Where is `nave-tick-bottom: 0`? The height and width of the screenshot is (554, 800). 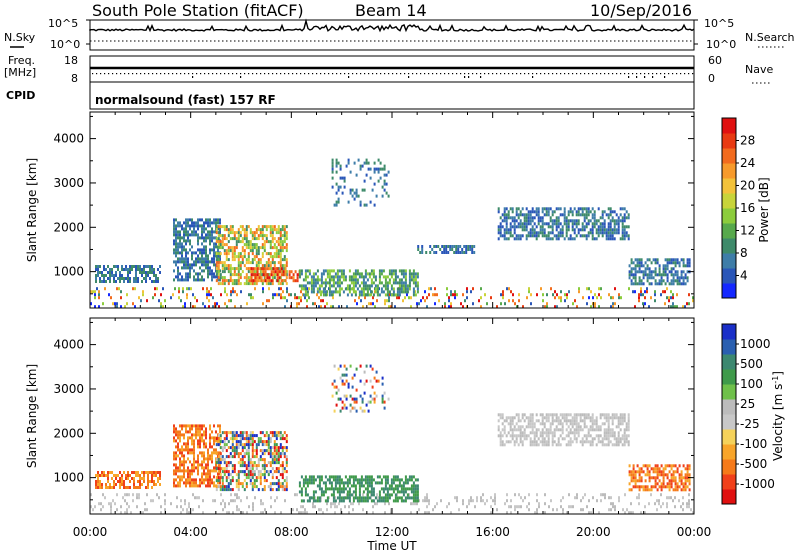
nave-tick-bottom: 0 is located at coordinates (711, 78).